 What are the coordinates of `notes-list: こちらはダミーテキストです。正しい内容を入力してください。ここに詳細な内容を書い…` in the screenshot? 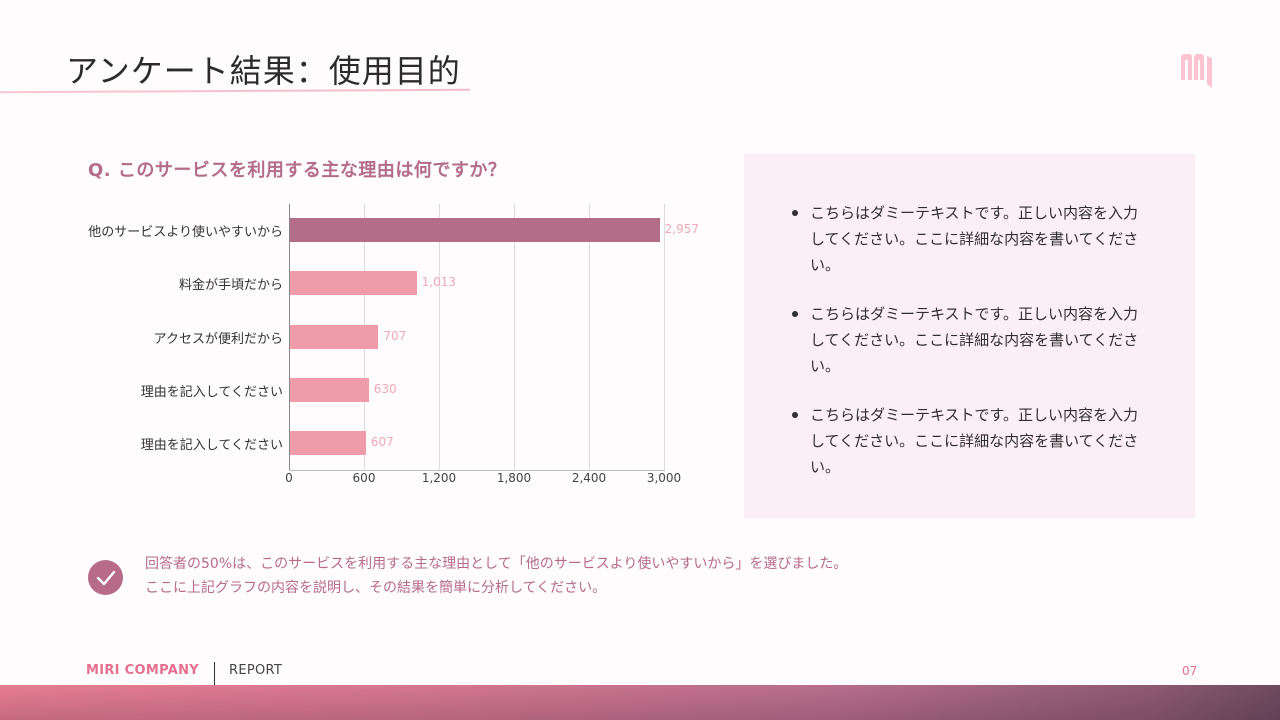 It's located at (972, 351).